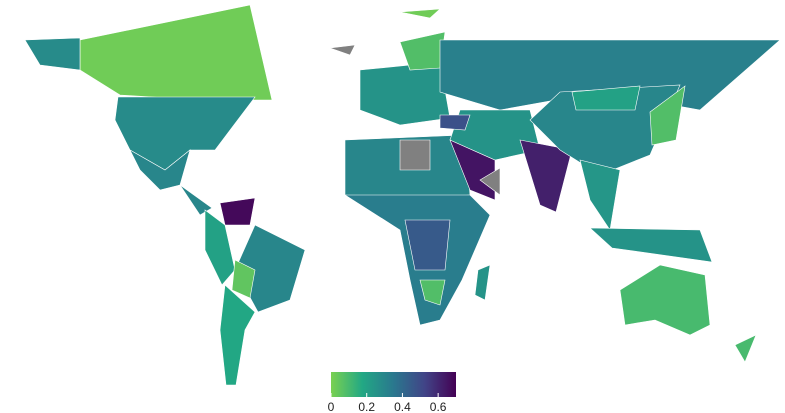  Describe the element at coordinates (402, 406) in the screenshot. I see `colorbar-tick-label: 0.4` at that location.